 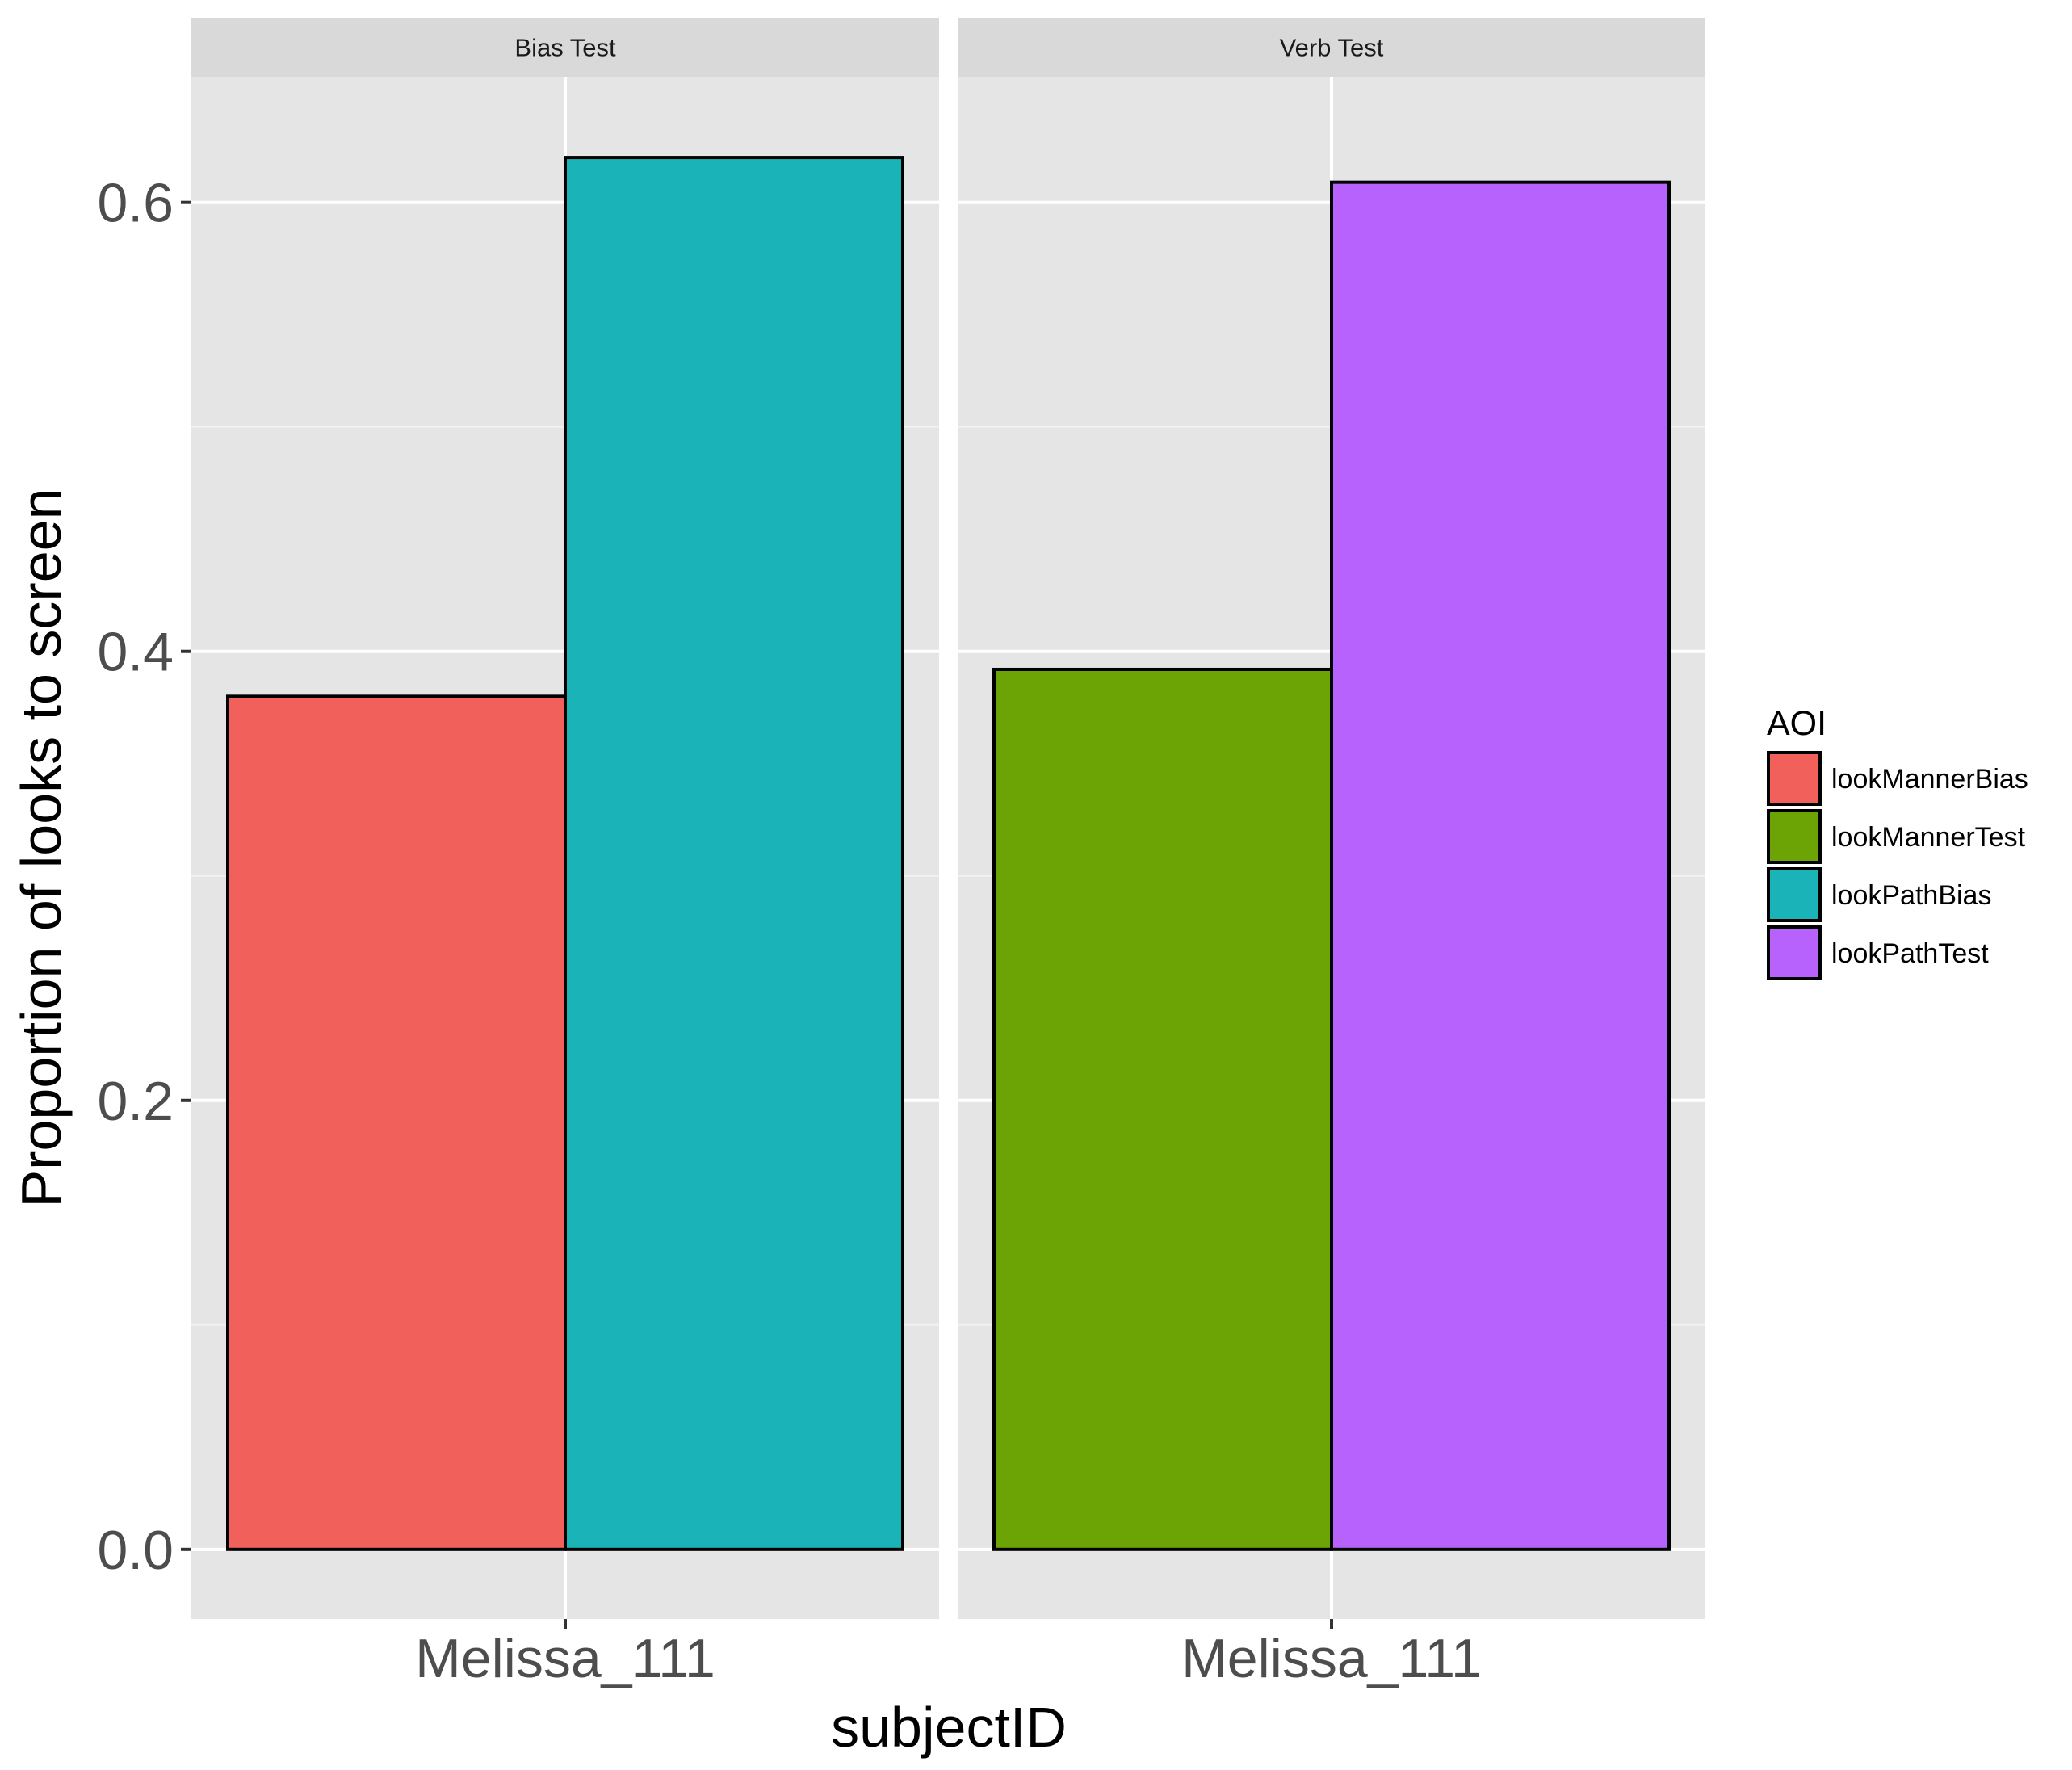 I want to click on legend-title: AOI, so click(x=1797, y=724).